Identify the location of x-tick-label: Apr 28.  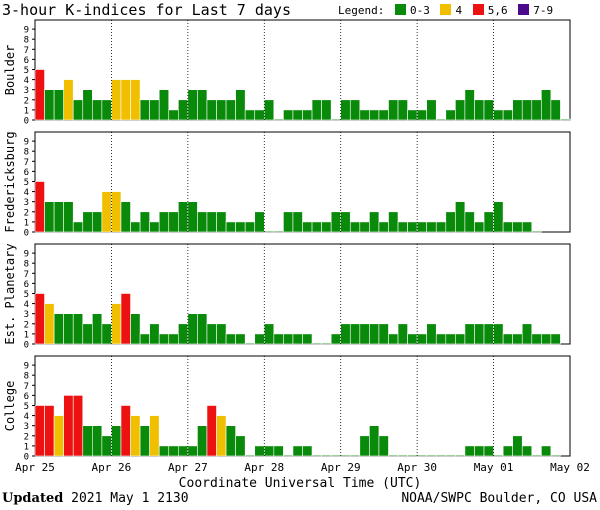
(264, 467).